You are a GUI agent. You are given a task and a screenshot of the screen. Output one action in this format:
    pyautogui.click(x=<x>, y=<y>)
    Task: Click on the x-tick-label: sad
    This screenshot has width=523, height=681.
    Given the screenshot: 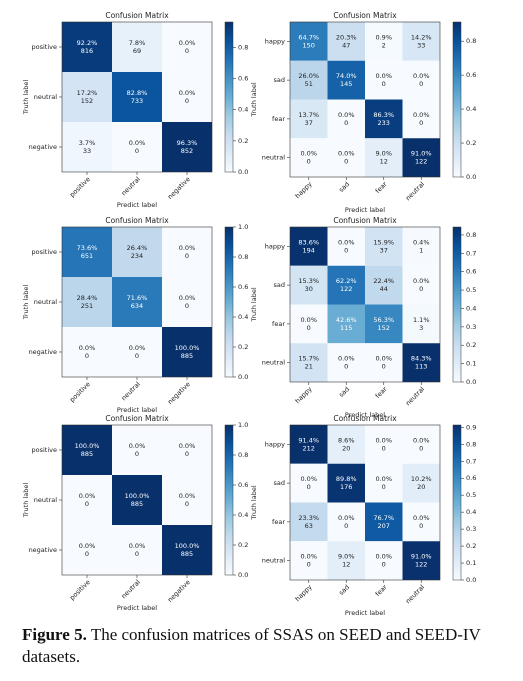 What is the action you would take?
    pyautogui.click(x=344, y=392)
    